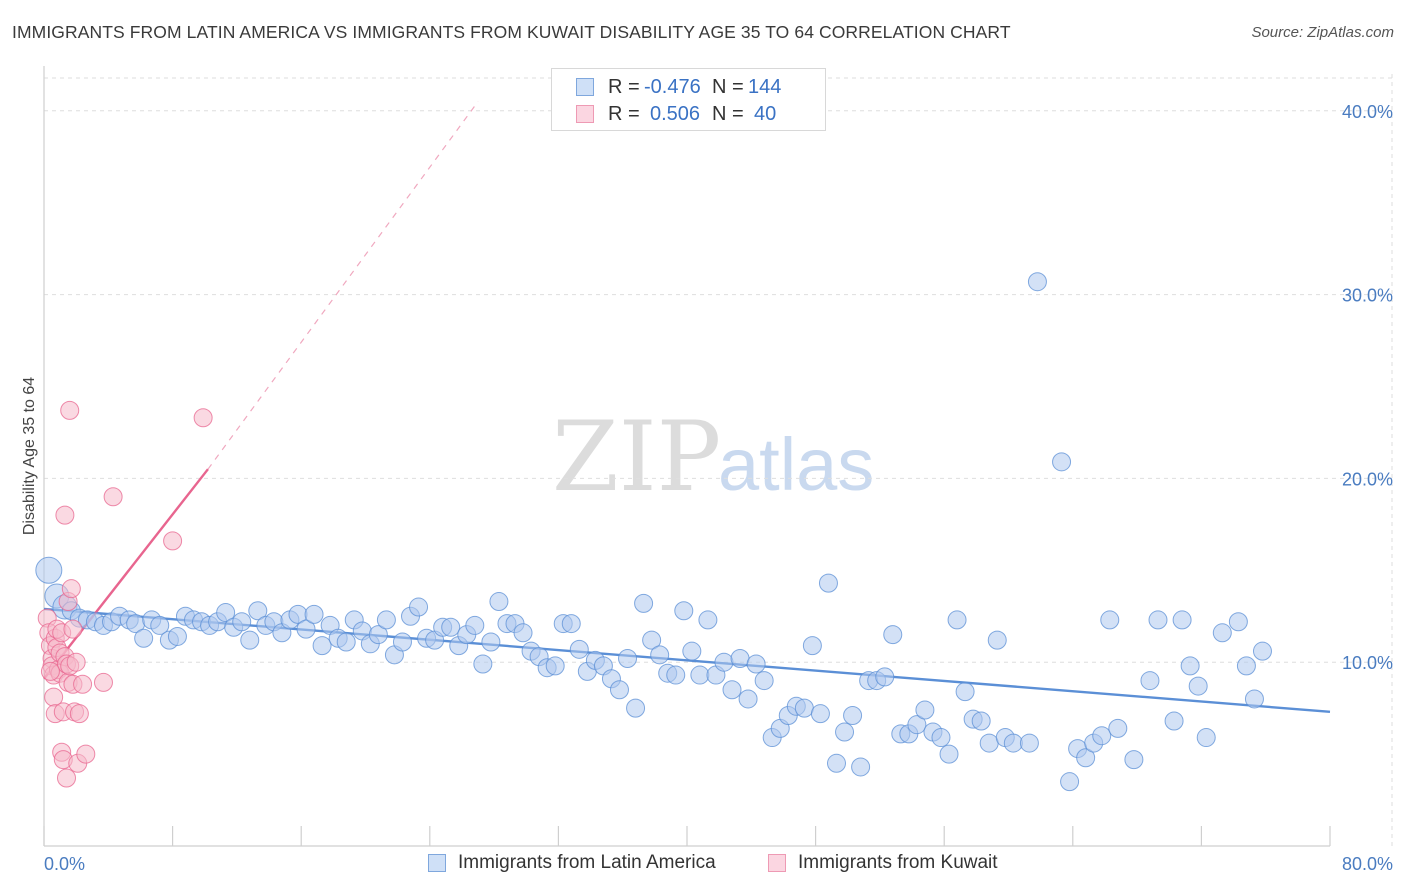  What do you see at coordinates (796, 464) in the screenshot?
I see `watermark-atlas: atlas` at bounding box center [796, 464].